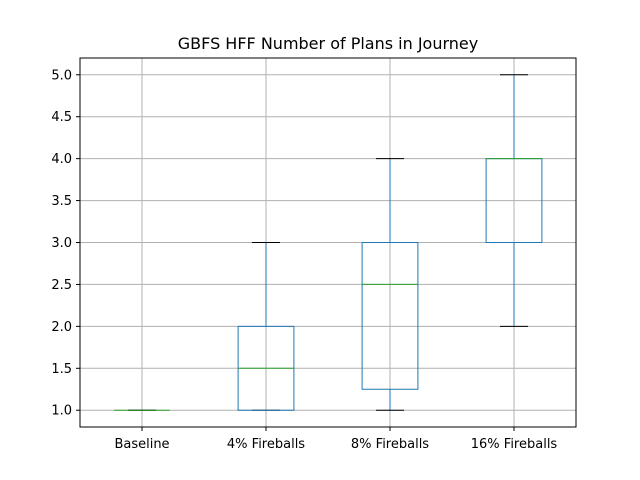 The width and height of the screenshot is (640, 480). Describe the element at coordinates (61, 243) in the screenshot. I see `y-tick-label: 3.0` at that location.